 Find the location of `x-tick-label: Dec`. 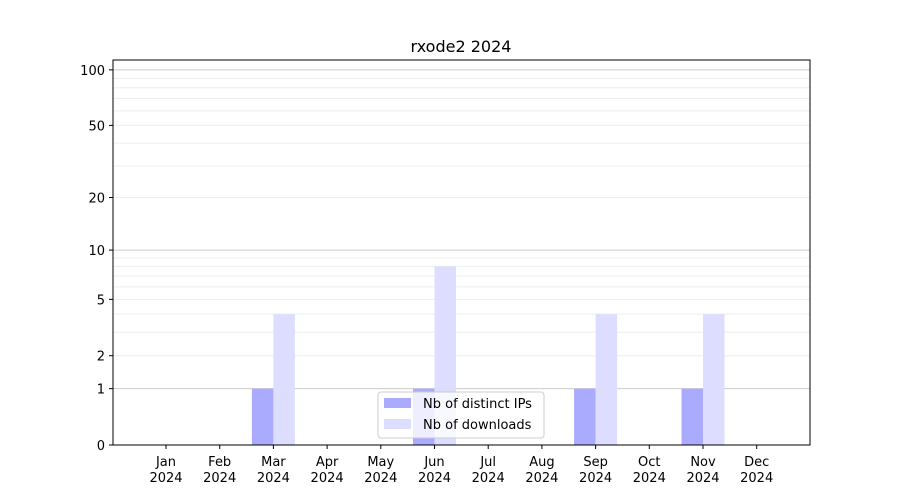

x-tick-label: Dec is located at coordinates (756, 462).